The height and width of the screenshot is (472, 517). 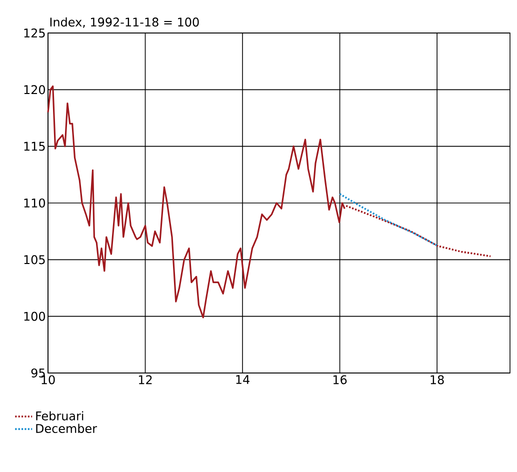 What do you see at coordinates (60, 415) in the screenshot?
I see `legend-label: Februari` at bounding box center [60, 415].